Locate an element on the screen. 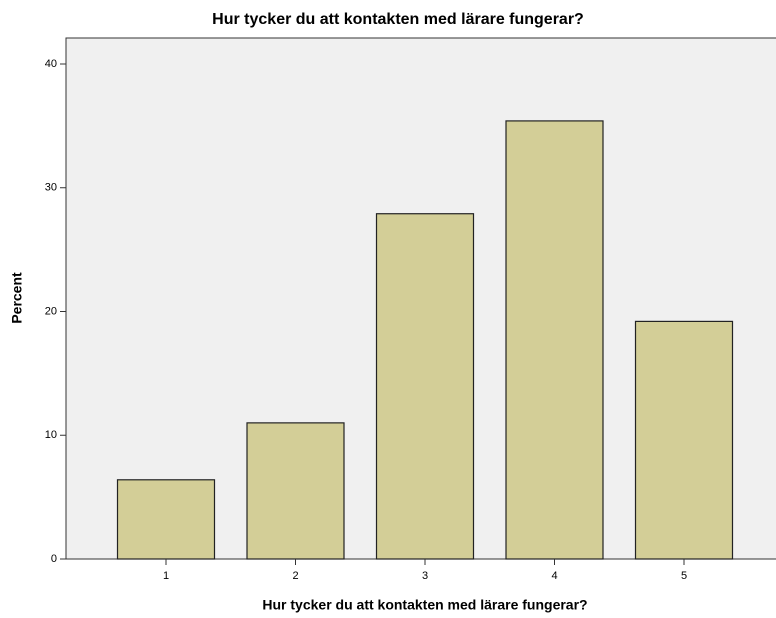 This screenshot has width=776, height=618. x-tick-label: 2 is located at coordinates (295, 576).